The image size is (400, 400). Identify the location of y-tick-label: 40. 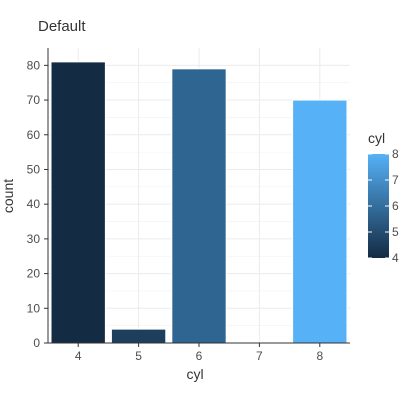
(34, 204).